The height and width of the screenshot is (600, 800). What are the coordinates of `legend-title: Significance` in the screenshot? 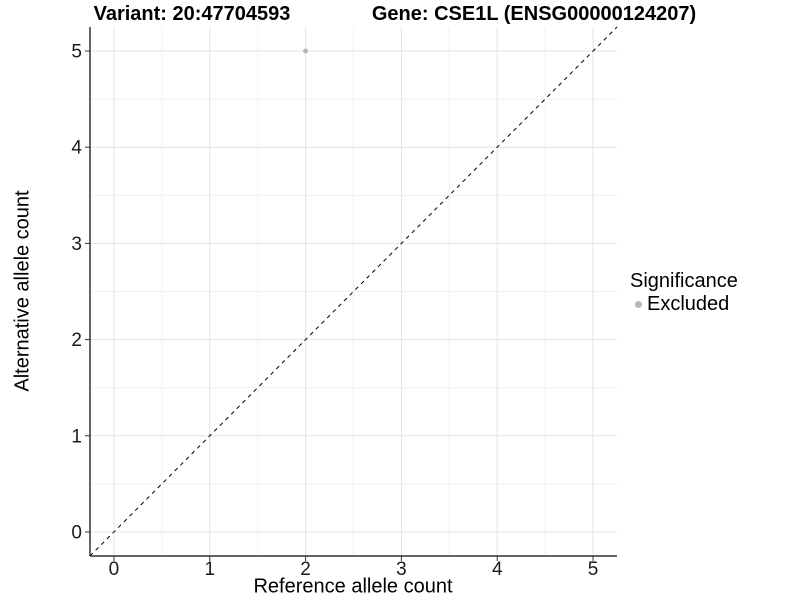 It's located at (684, 281).